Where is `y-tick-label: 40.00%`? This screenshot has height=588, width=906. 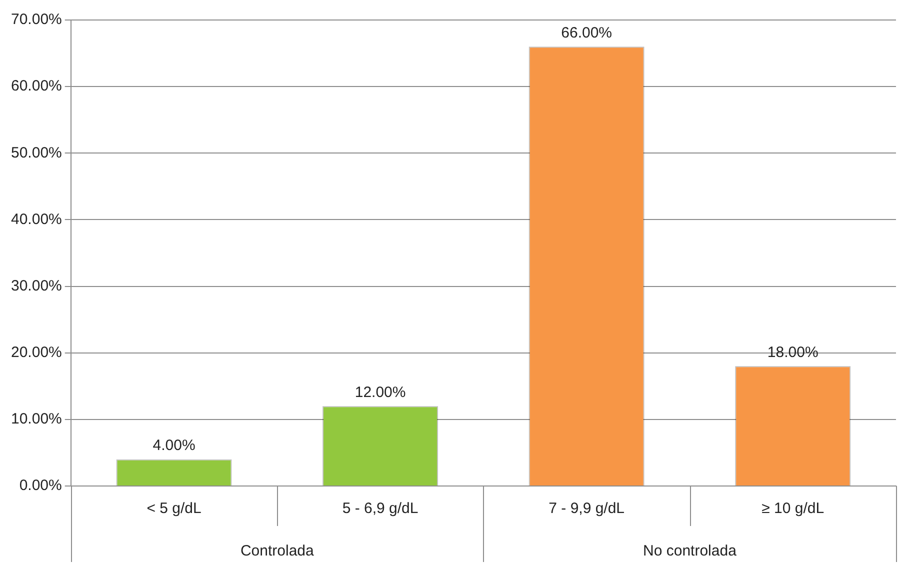
y-tick-label: 40.00% is located at coordinates (36, 219).